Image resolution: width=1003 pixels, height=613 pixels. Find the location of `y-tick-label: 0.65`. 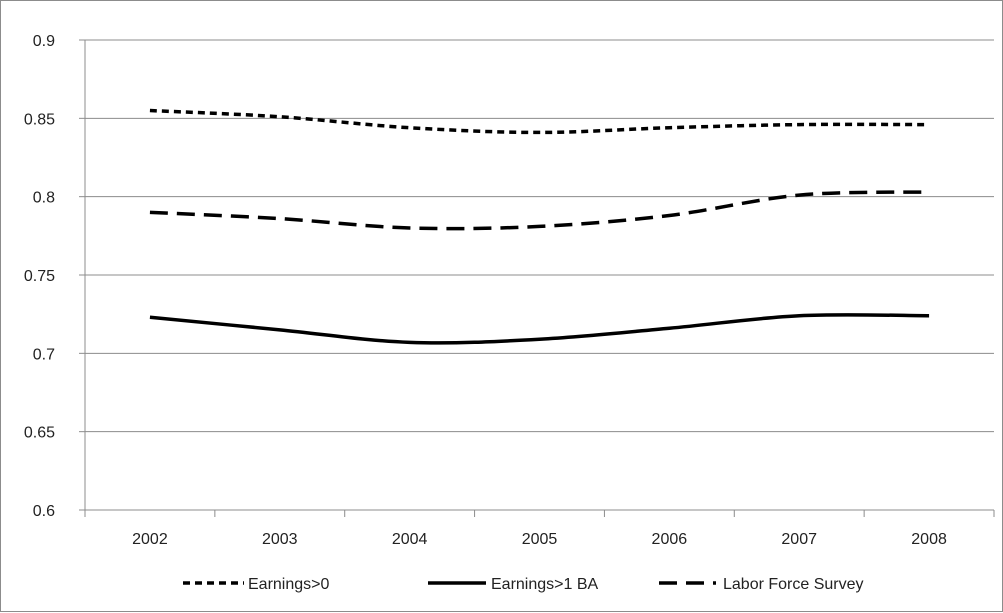

y-tick-label: 0.65 is located at coordinates (39, 433).